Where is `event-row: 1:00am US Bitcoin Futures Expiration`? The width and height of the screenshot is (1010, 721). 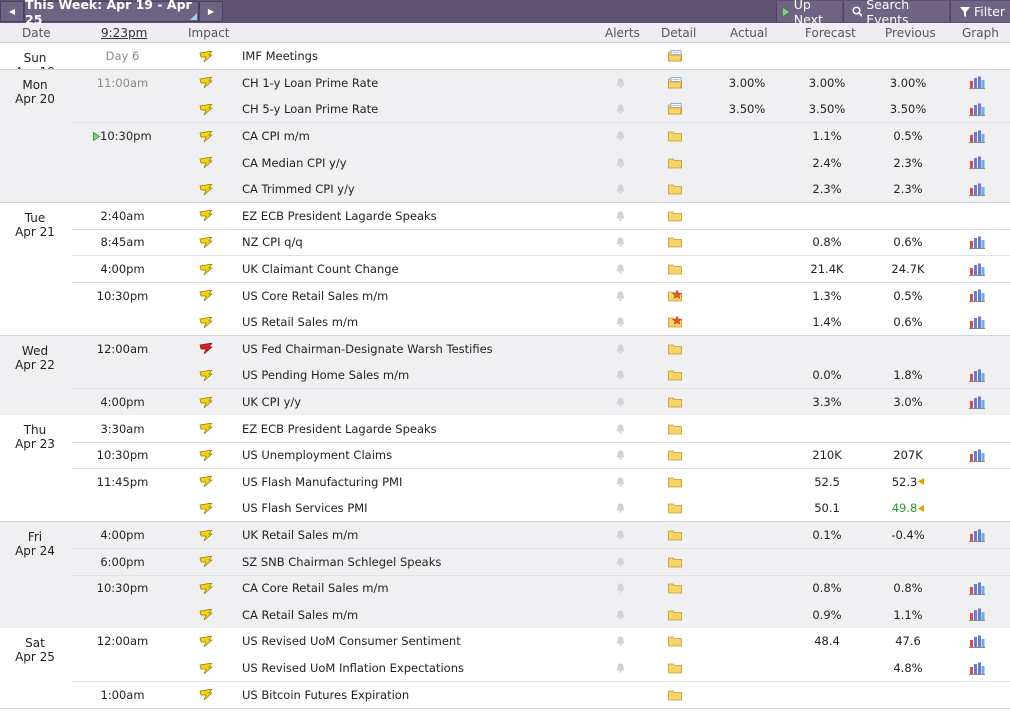
event-row: 1:00am US Bitcoin Futures Expiration is located at coordinates (505, 694).